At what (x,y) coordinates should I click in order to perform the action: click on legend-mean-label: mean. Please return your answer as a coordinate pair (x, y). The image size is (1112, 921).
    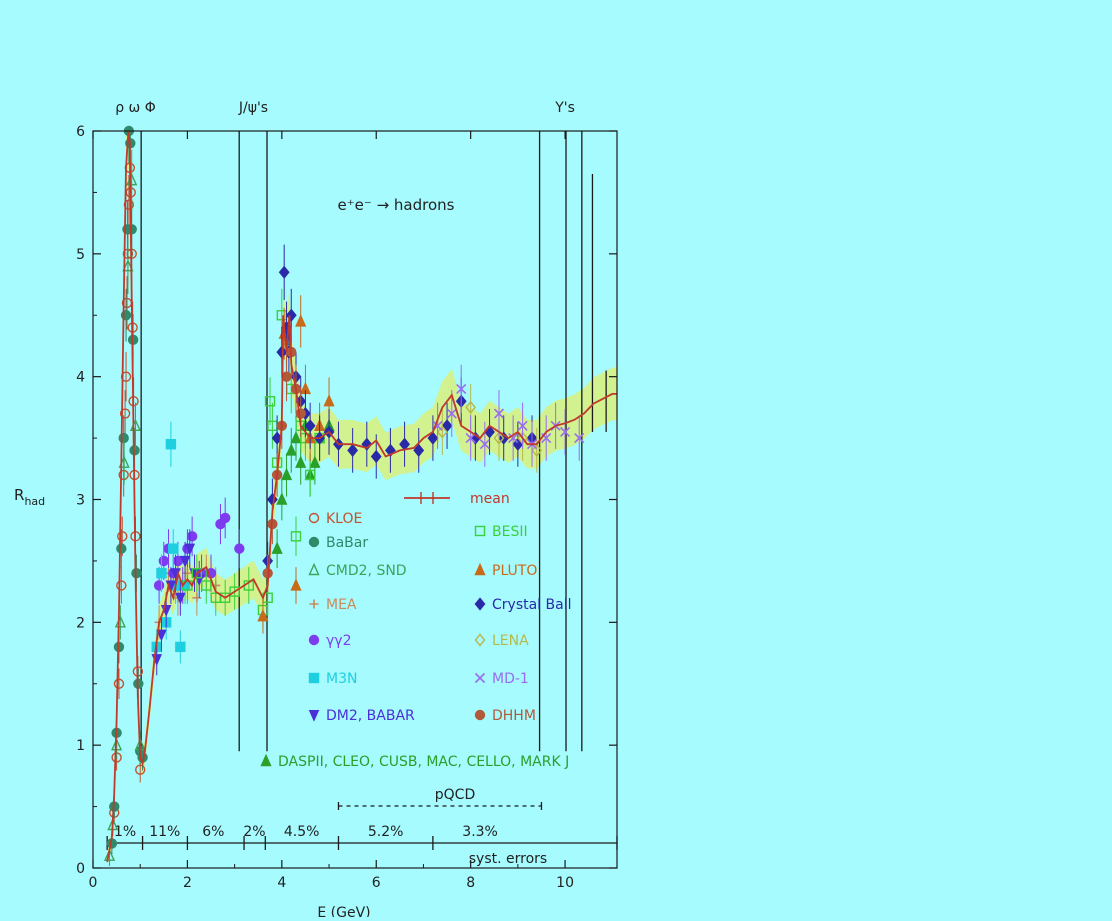
    Looking at the image, I should click on (490, 499).